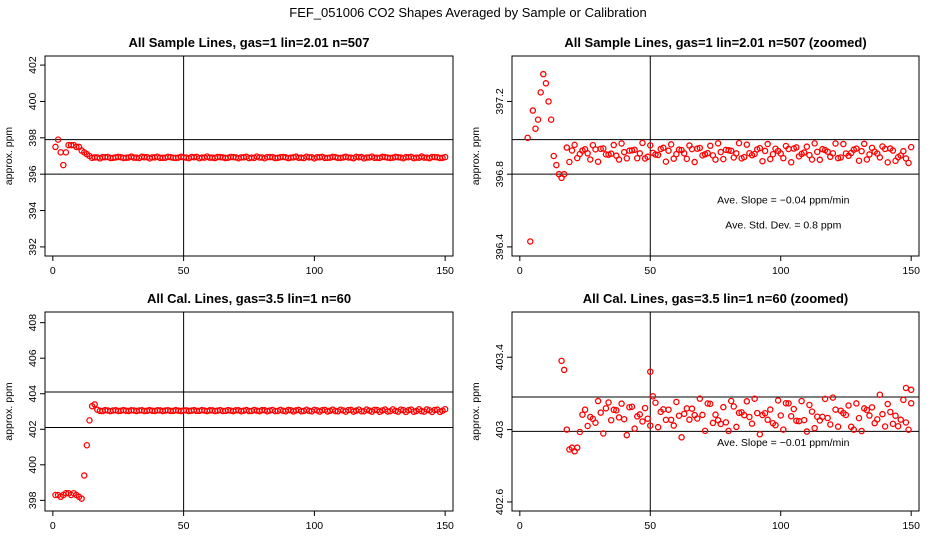  I want to click on y-tick-label: 402, so click(33, 429).